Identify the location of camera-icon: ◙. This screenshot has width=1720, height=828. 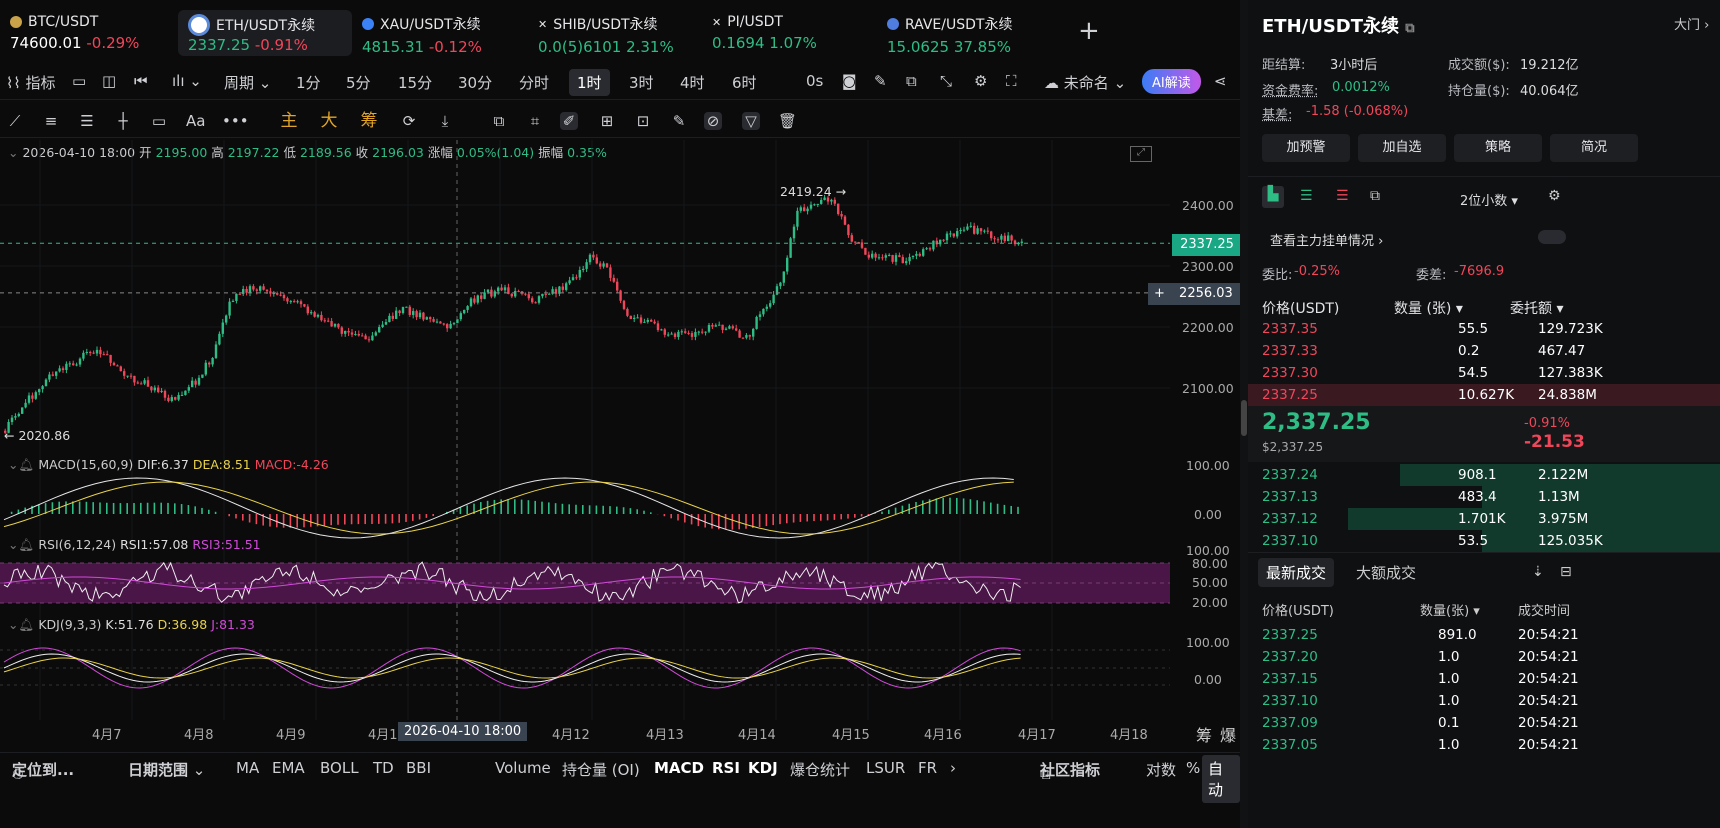
(849, 81).